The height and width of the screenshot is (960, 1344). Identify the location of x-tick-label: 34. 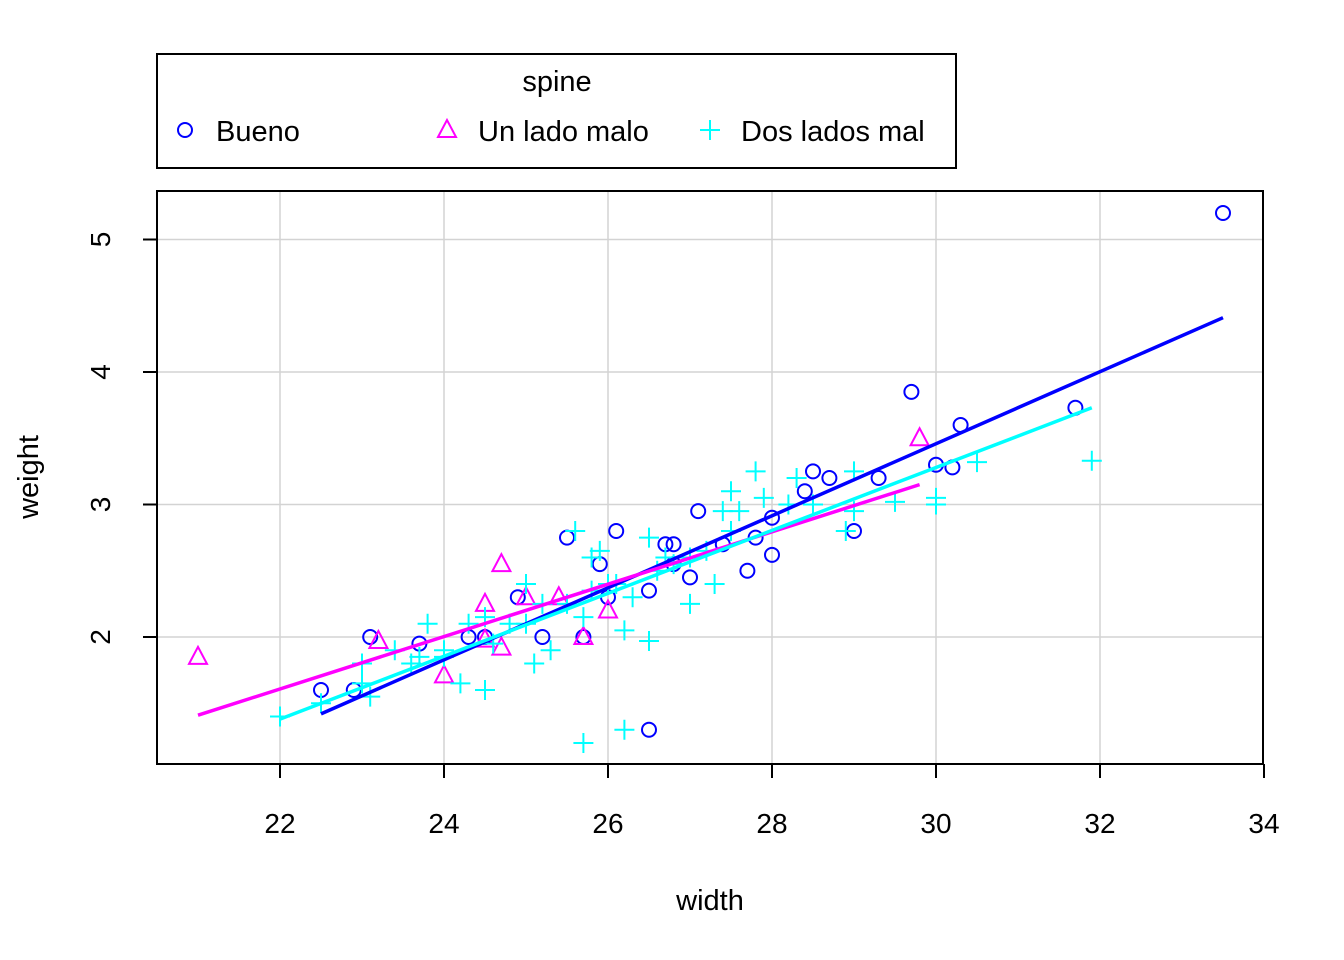
(1263, 823).